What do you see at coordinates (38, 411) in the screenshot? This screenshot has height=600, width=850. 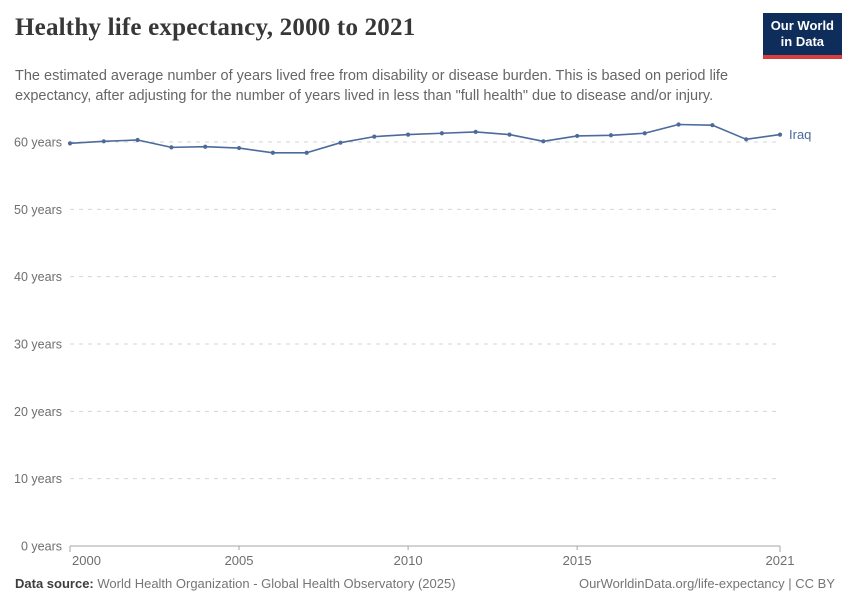 I see `y-tick-label: 20 years` at bounding box center [38, 411].